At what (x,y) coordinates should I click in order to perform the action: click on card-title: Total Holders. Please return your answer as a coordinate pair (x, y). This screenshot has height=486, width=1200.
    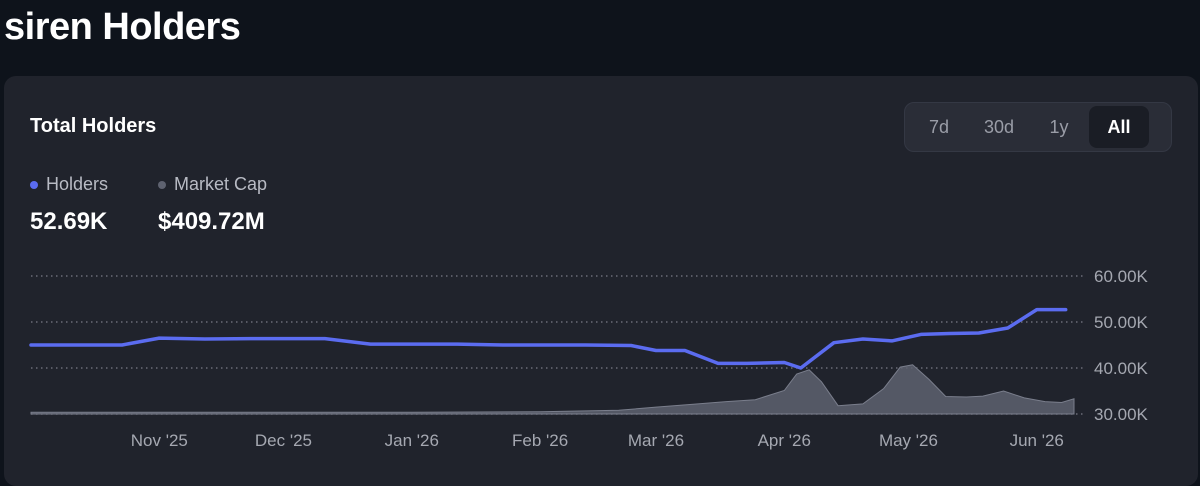
    Looking at the image, I should click on (93, 126).